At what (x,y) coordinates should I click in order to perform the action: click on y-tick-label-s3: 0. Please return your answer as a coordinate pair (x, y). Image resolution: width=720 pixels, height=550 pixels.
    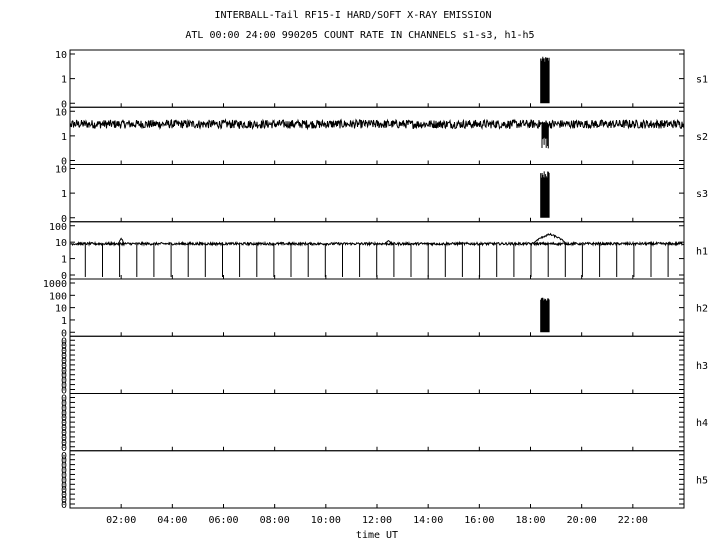
    Looking at the image, I should click on (64, 219).